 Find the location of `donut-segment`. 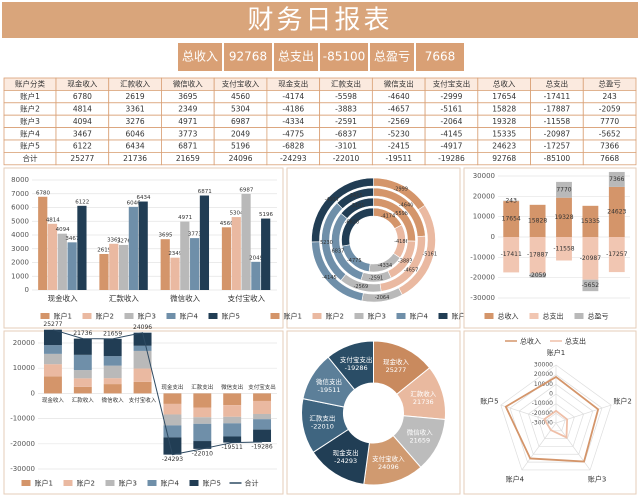

donut-segment is located at coordinates (350, 365).